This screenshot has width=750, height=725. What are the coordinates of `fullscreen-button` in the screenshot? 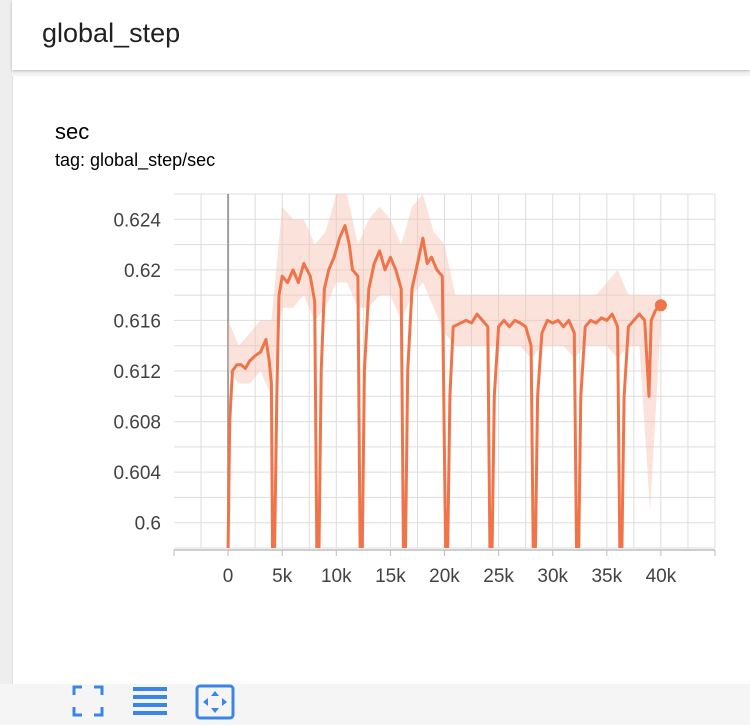 It's located at (88, 701).